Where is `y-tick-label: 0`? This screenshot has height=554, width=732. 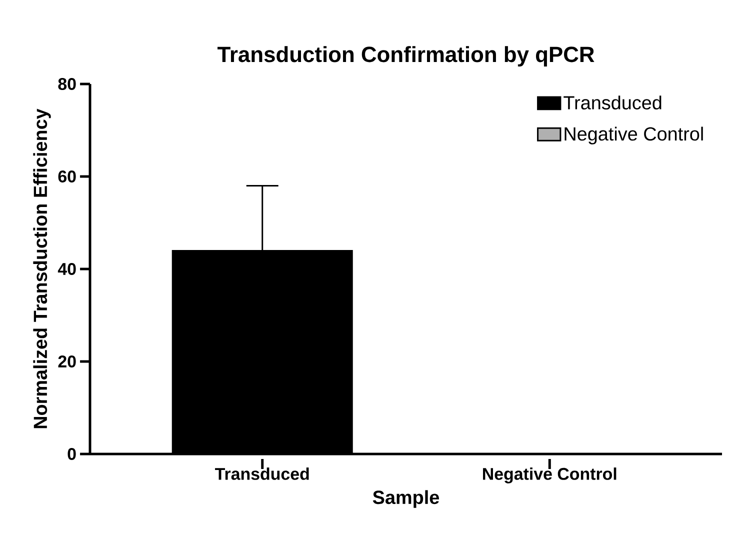
y-tick-label: 0 is located at coordinates (72, 454).